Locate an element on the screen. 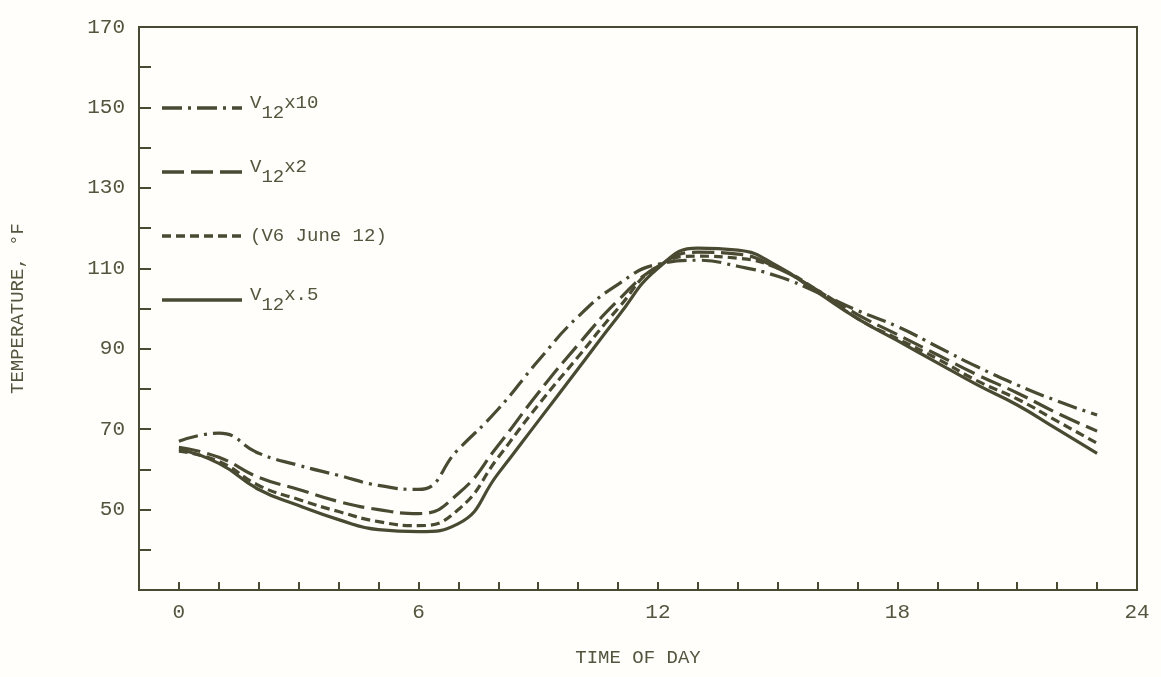  y-axis-title: TEMPERATURE, °F is located at coordinates (17, 308).